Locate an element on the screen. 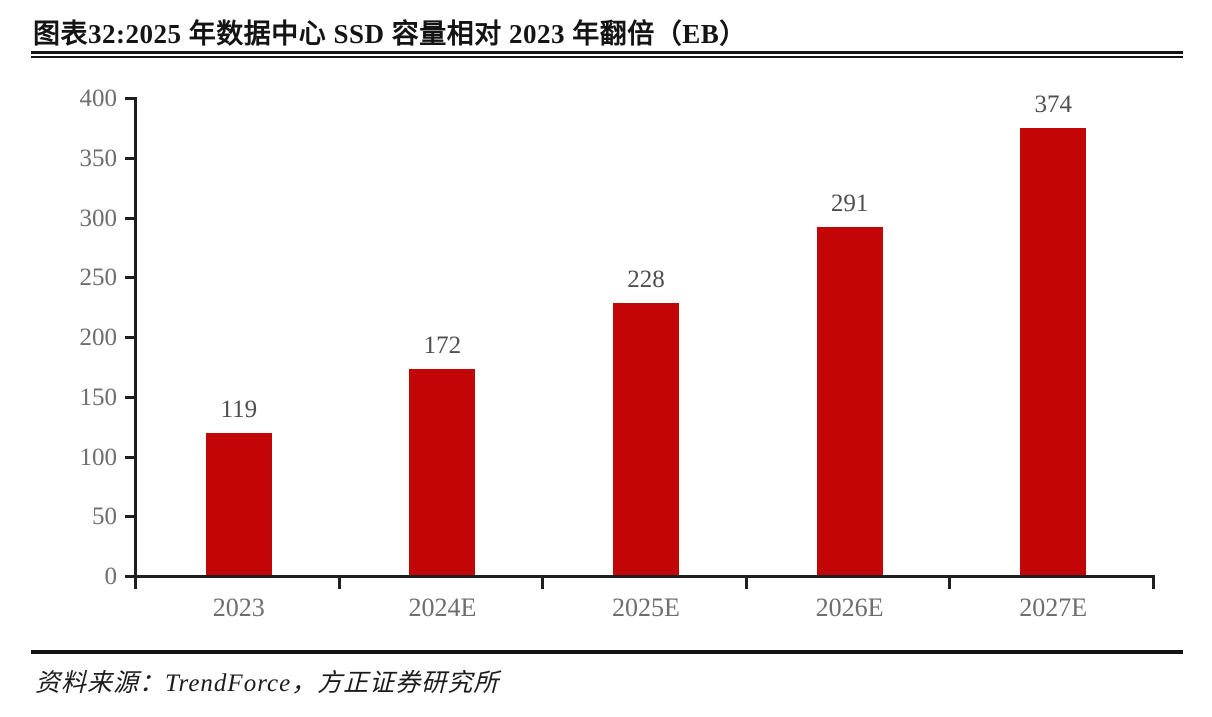 The image size is (1212, 717). bottom-divider-rule is located at coordinates (607, 652).